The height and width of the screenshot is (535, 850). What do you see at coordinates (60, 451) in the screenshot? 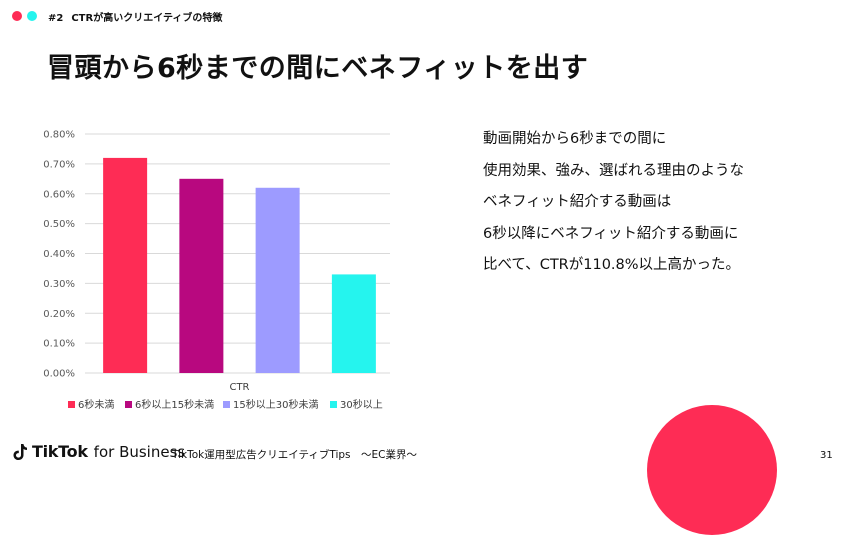
I see `brand-name: TikTok` at bounding box center [60, 451].